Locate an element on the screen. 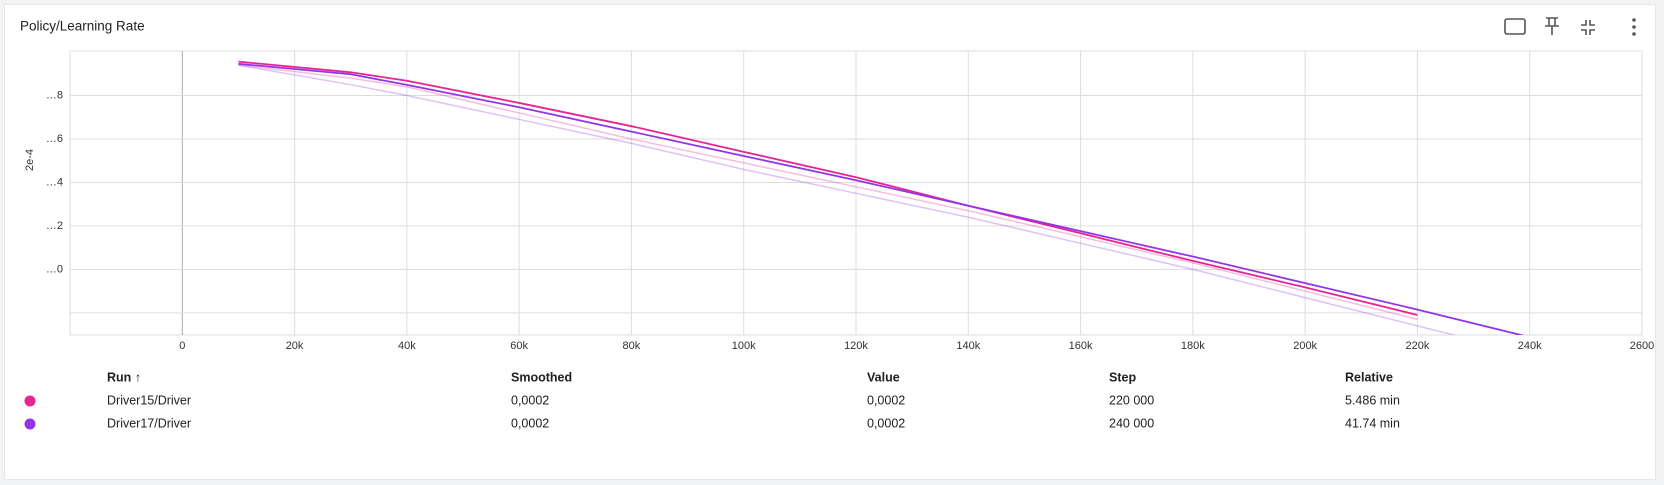  y-axis-label: 2e-4 is located at coordinates (30, 160).